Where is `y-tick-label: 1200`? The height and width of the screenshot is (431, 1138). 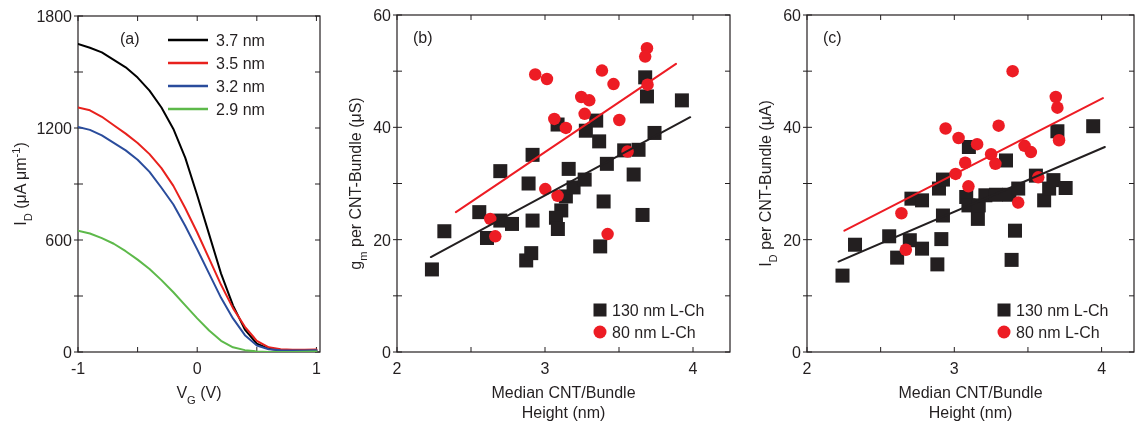
y-tick-label: 1200 is located at coordinates (54, 128).